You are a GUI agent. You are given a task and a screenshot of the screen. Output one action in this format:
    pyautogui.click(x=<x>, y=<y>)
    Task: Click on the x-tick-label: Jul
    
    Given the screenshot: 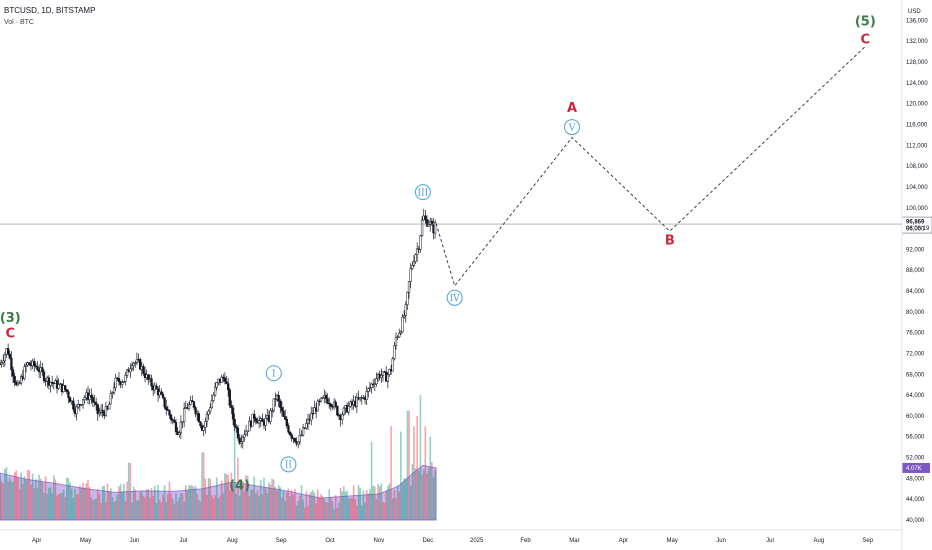 What is the action you would take?
    pyautogui.click(x=770, y=541)
    